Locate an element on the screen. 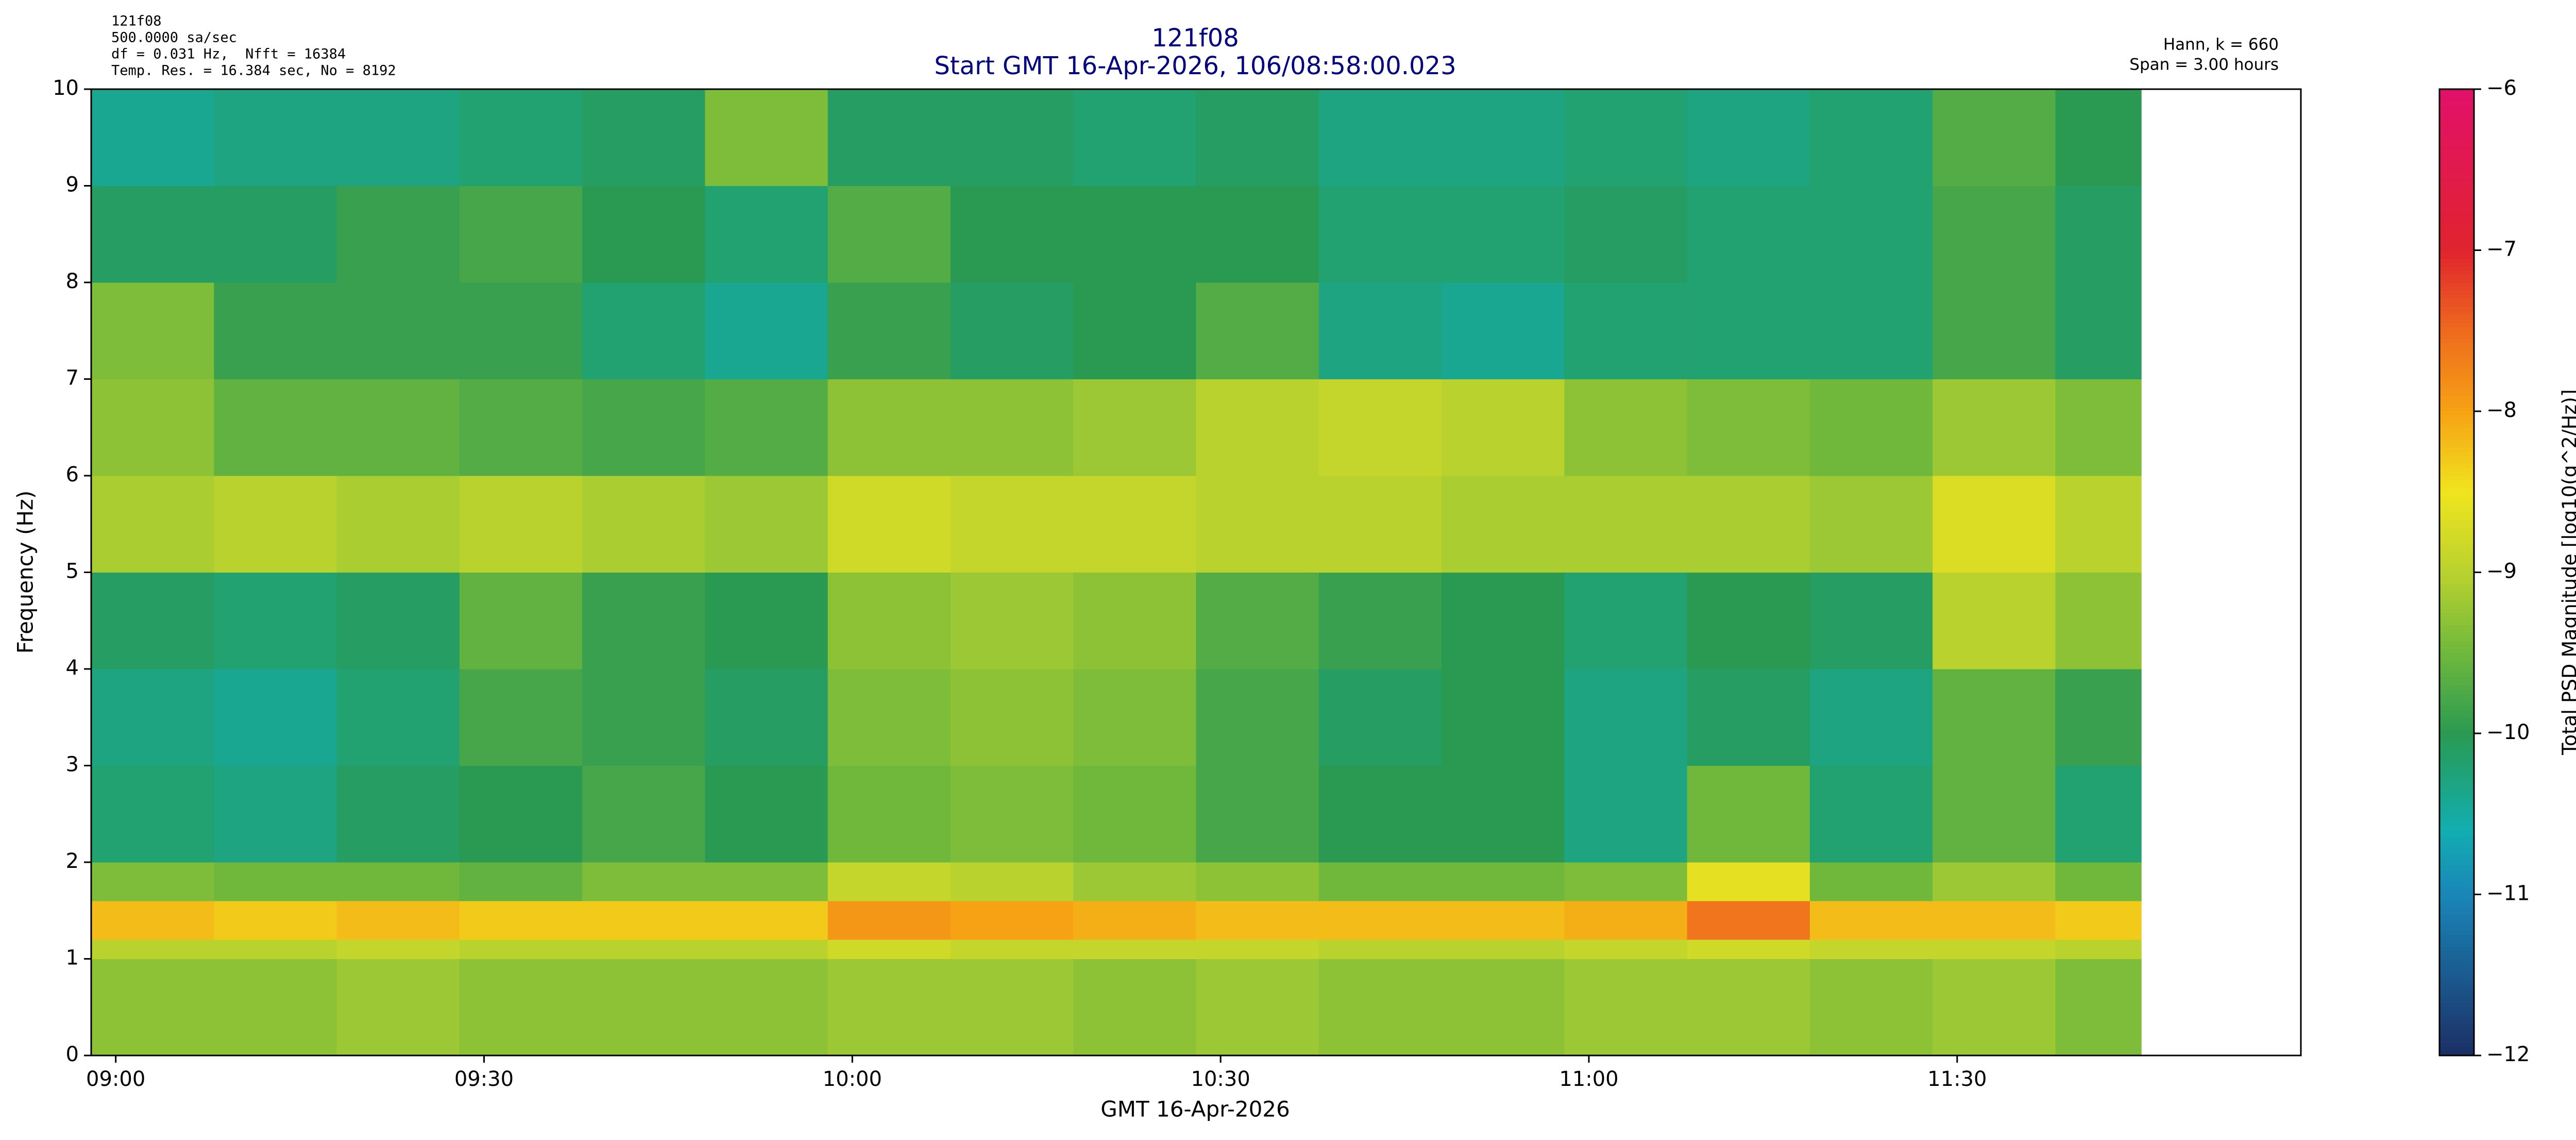 The width and height of the screenshot is (2576, 1140). colorbar-tick-label: −8 is located at coordinates (2501, 410).